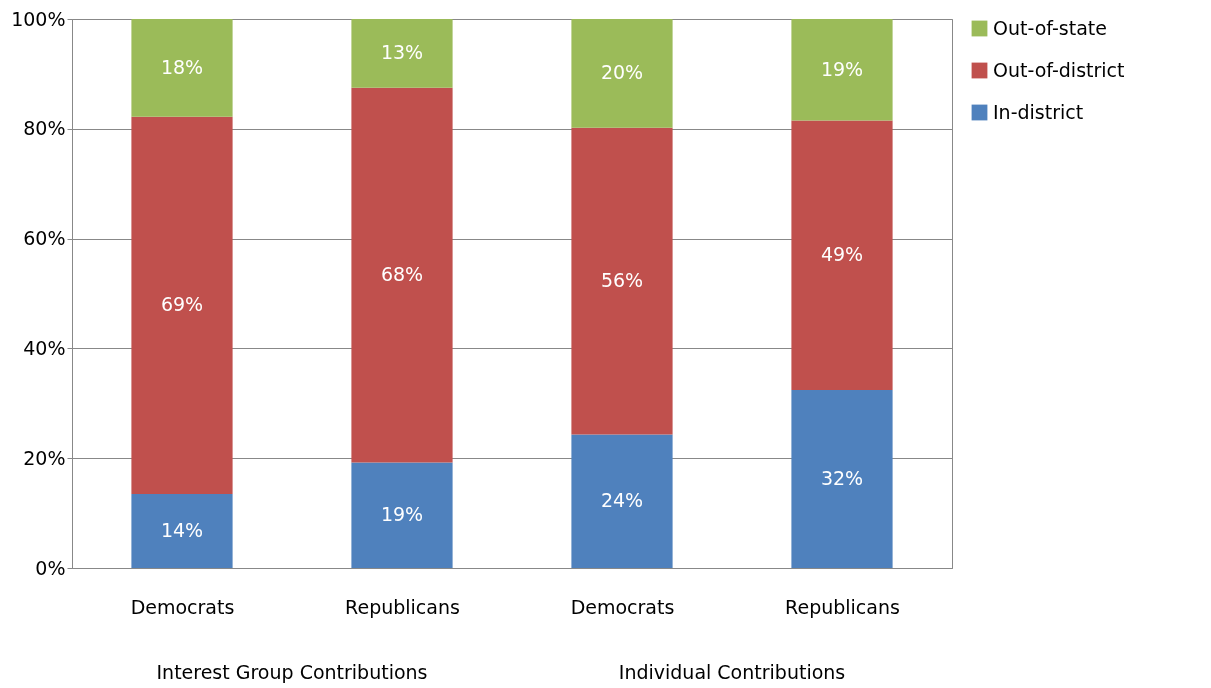 This screenshot has height=688, width=1211. I want to click on data-label: 13%, so click(402, 52).